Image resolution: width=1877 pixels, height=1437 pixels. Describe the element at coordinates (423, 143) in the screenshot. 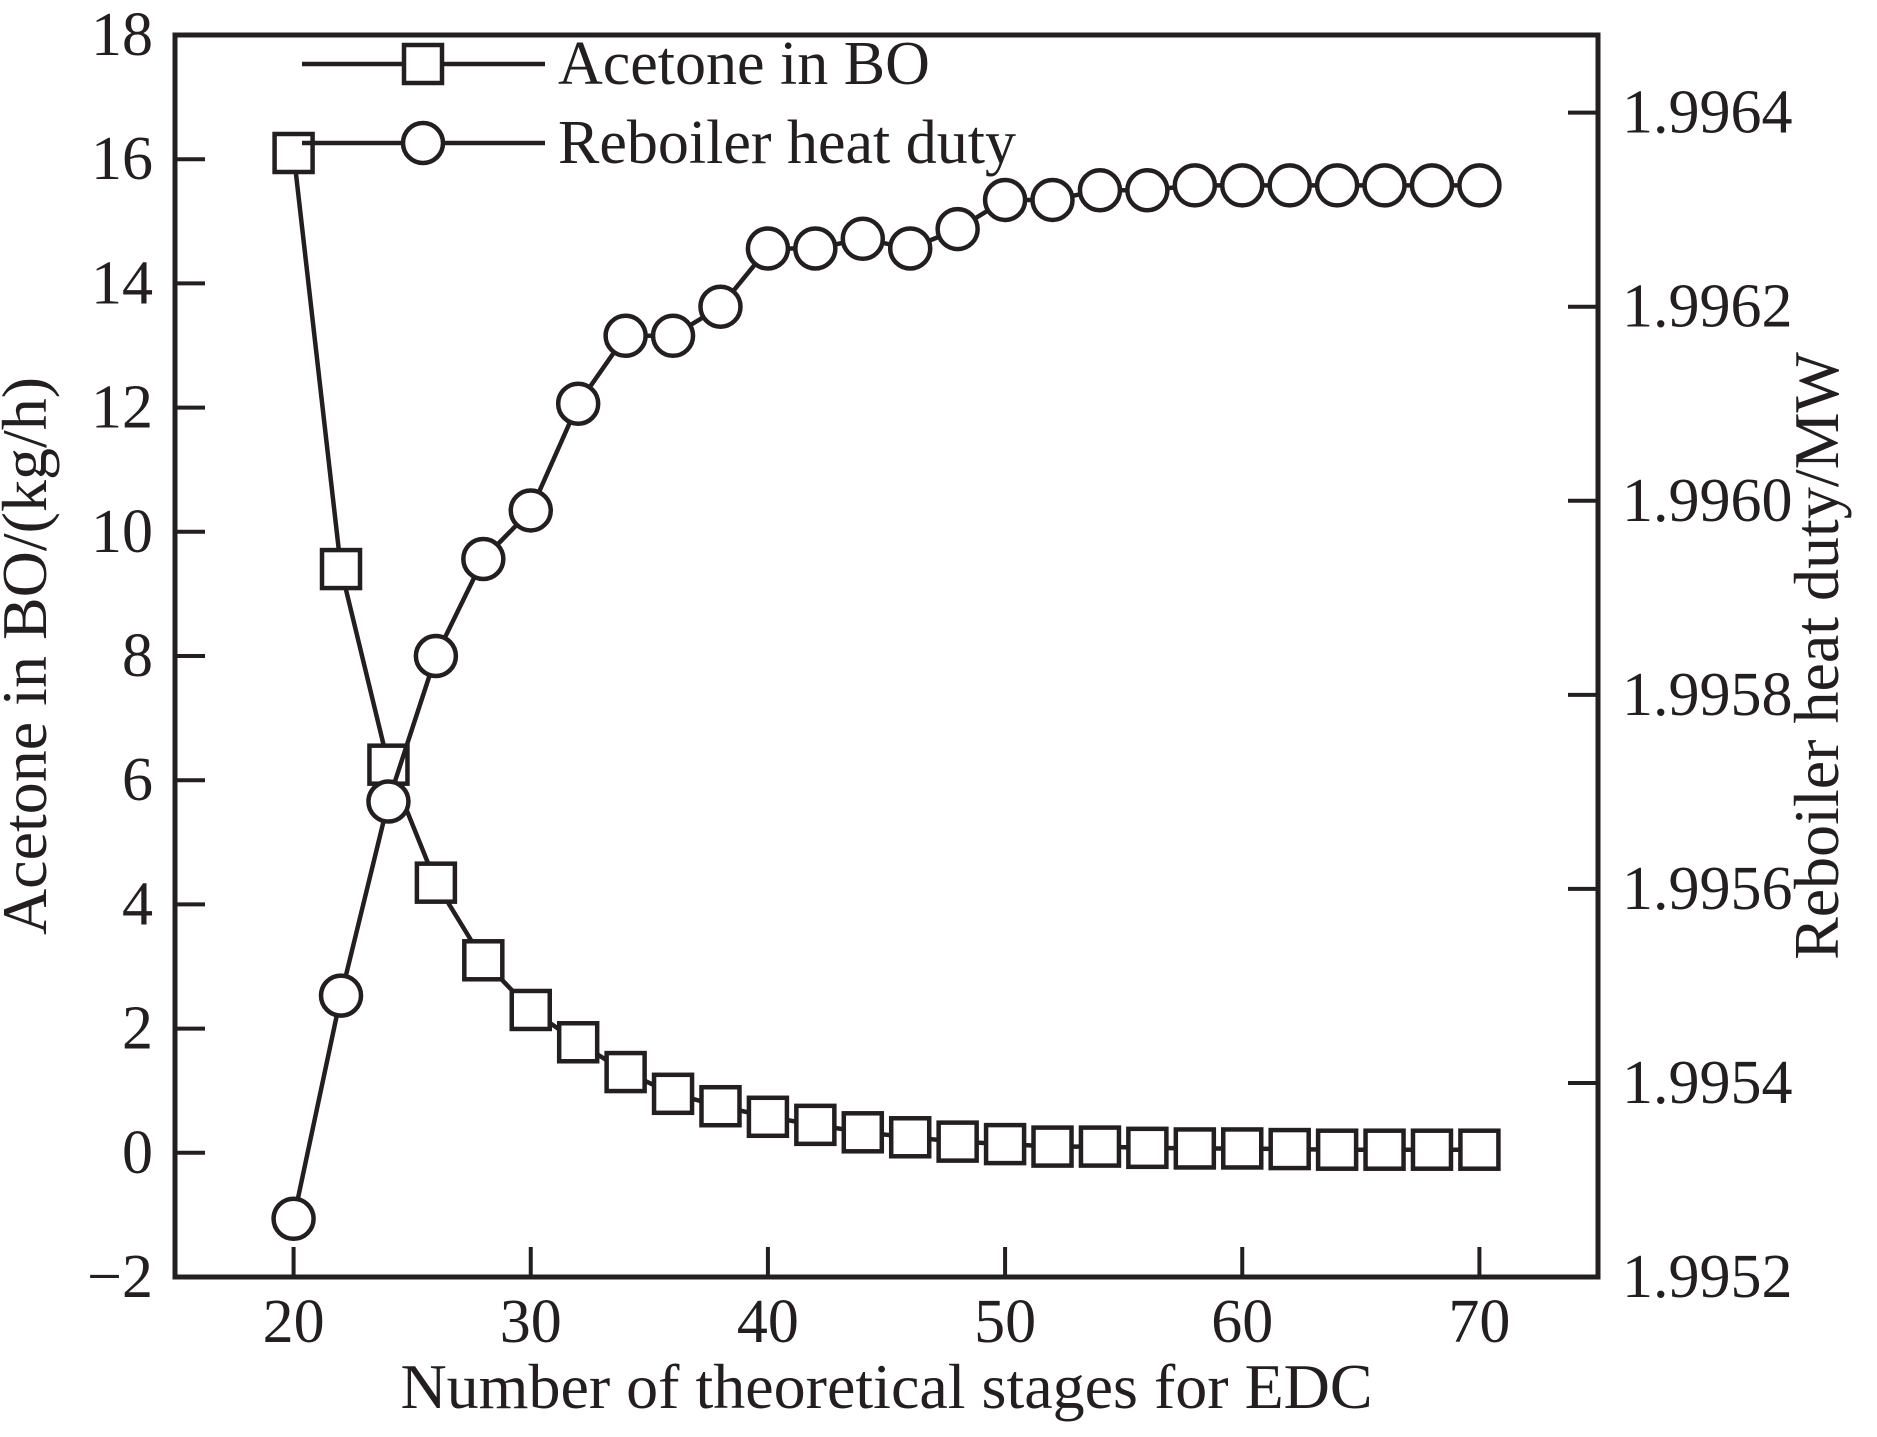

I see `legend-circle-marker` at that location.